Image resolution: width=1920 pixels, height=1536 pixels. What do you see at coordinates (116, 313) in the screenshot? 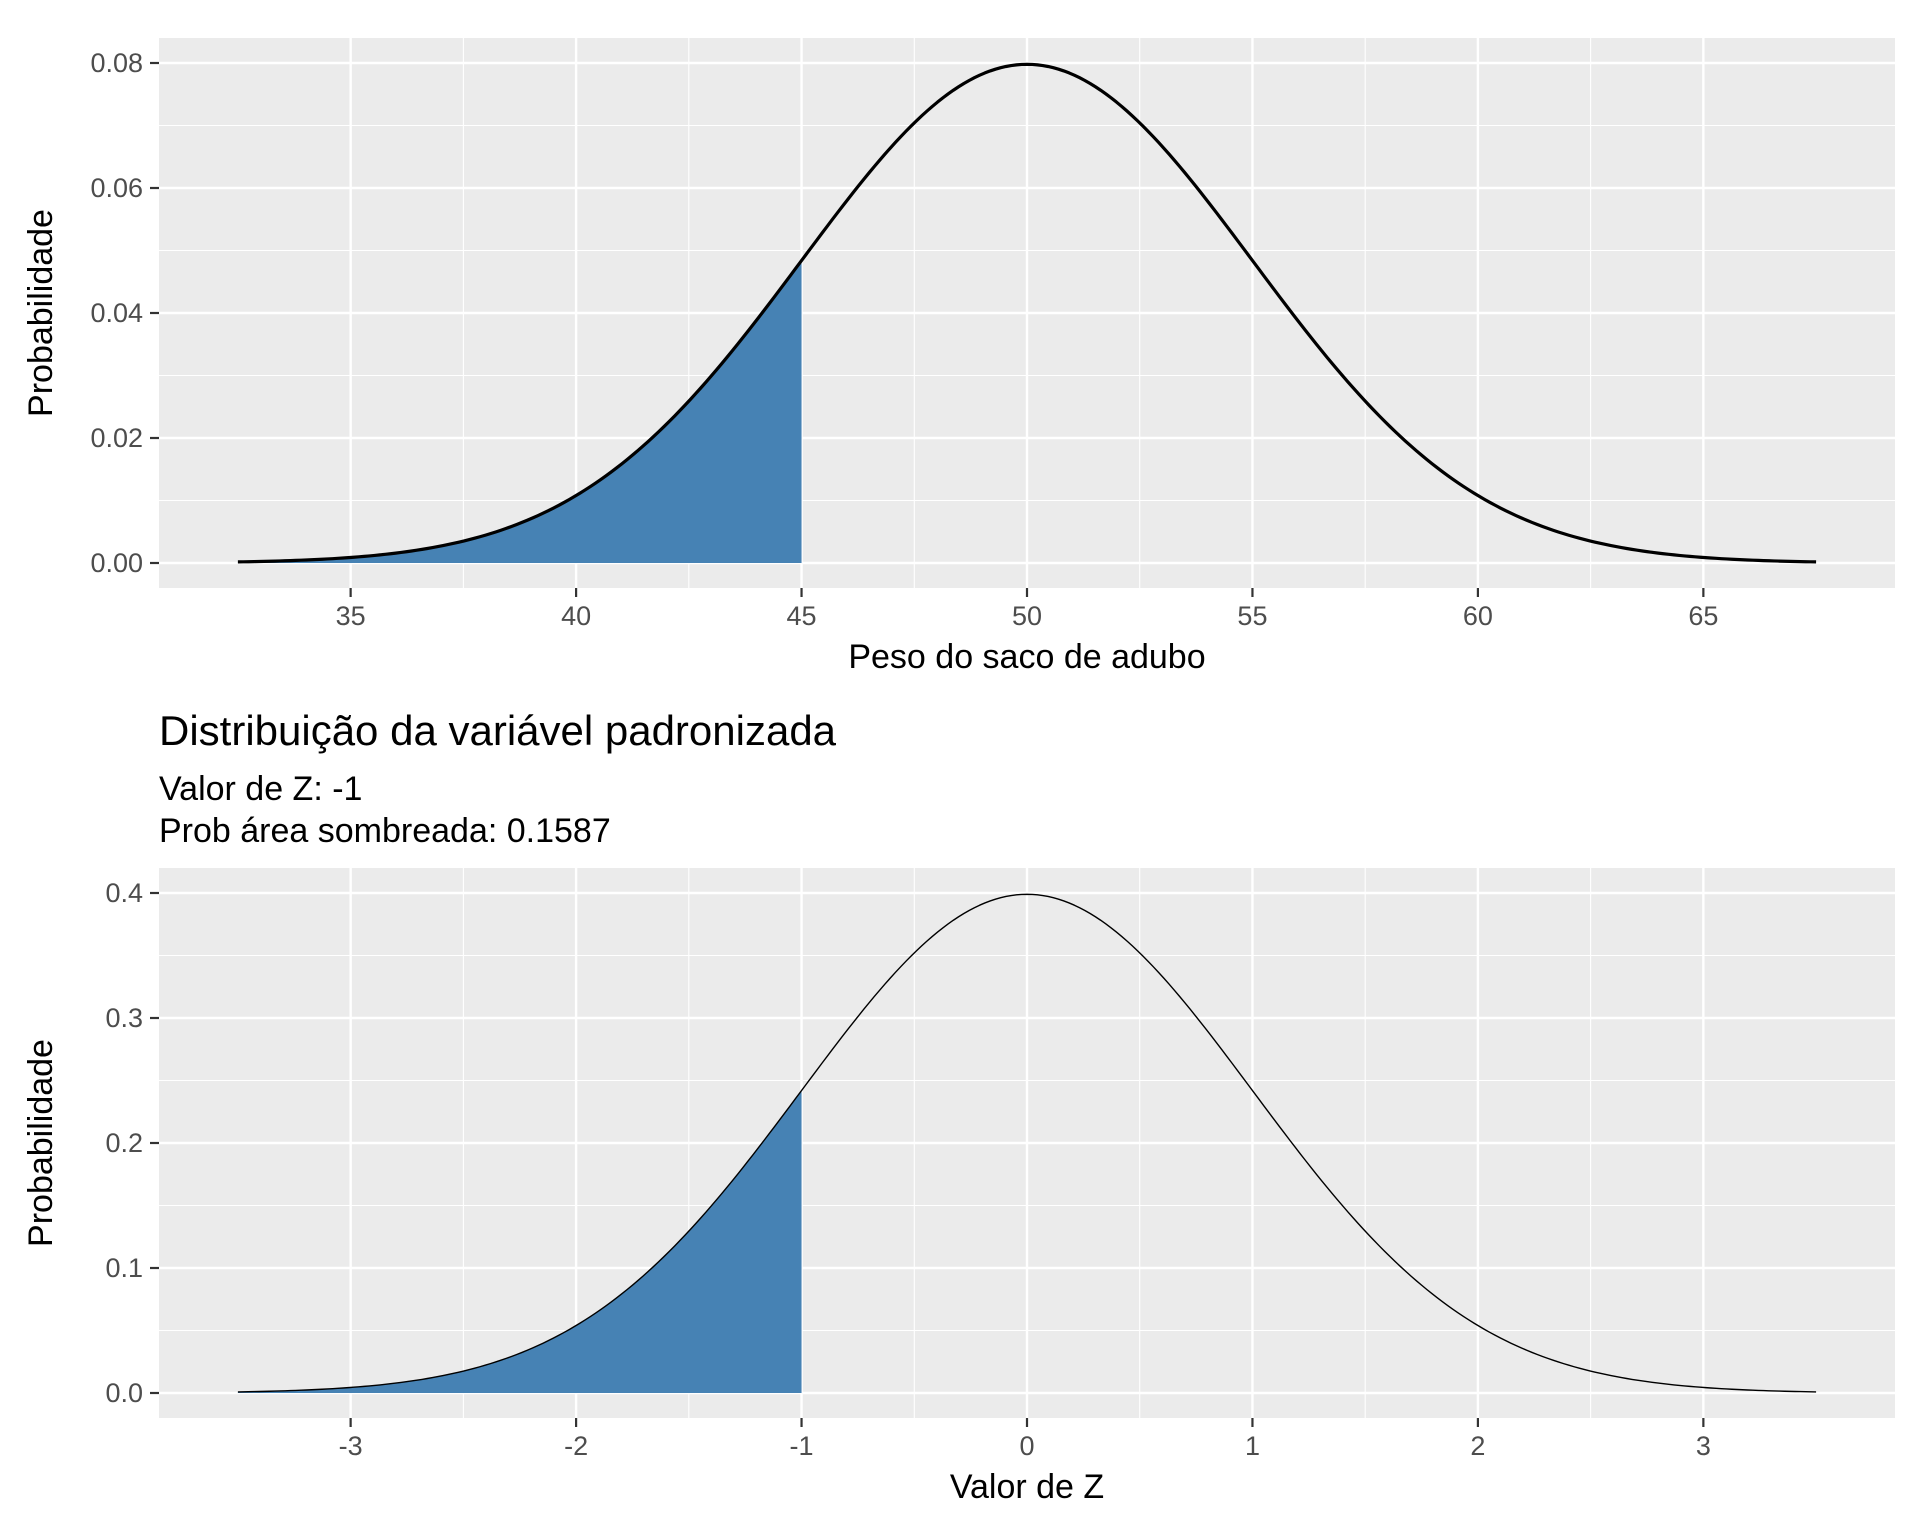
I see `y-tick-label: 0.04` at bounding box center [116, 313].